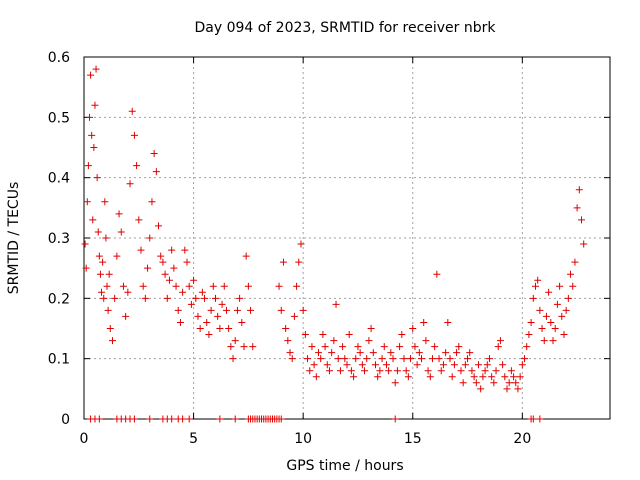  Describe the element at coordinates (59, 299) in the screenshot. I see `y-tick-label: 0.2` at that location.